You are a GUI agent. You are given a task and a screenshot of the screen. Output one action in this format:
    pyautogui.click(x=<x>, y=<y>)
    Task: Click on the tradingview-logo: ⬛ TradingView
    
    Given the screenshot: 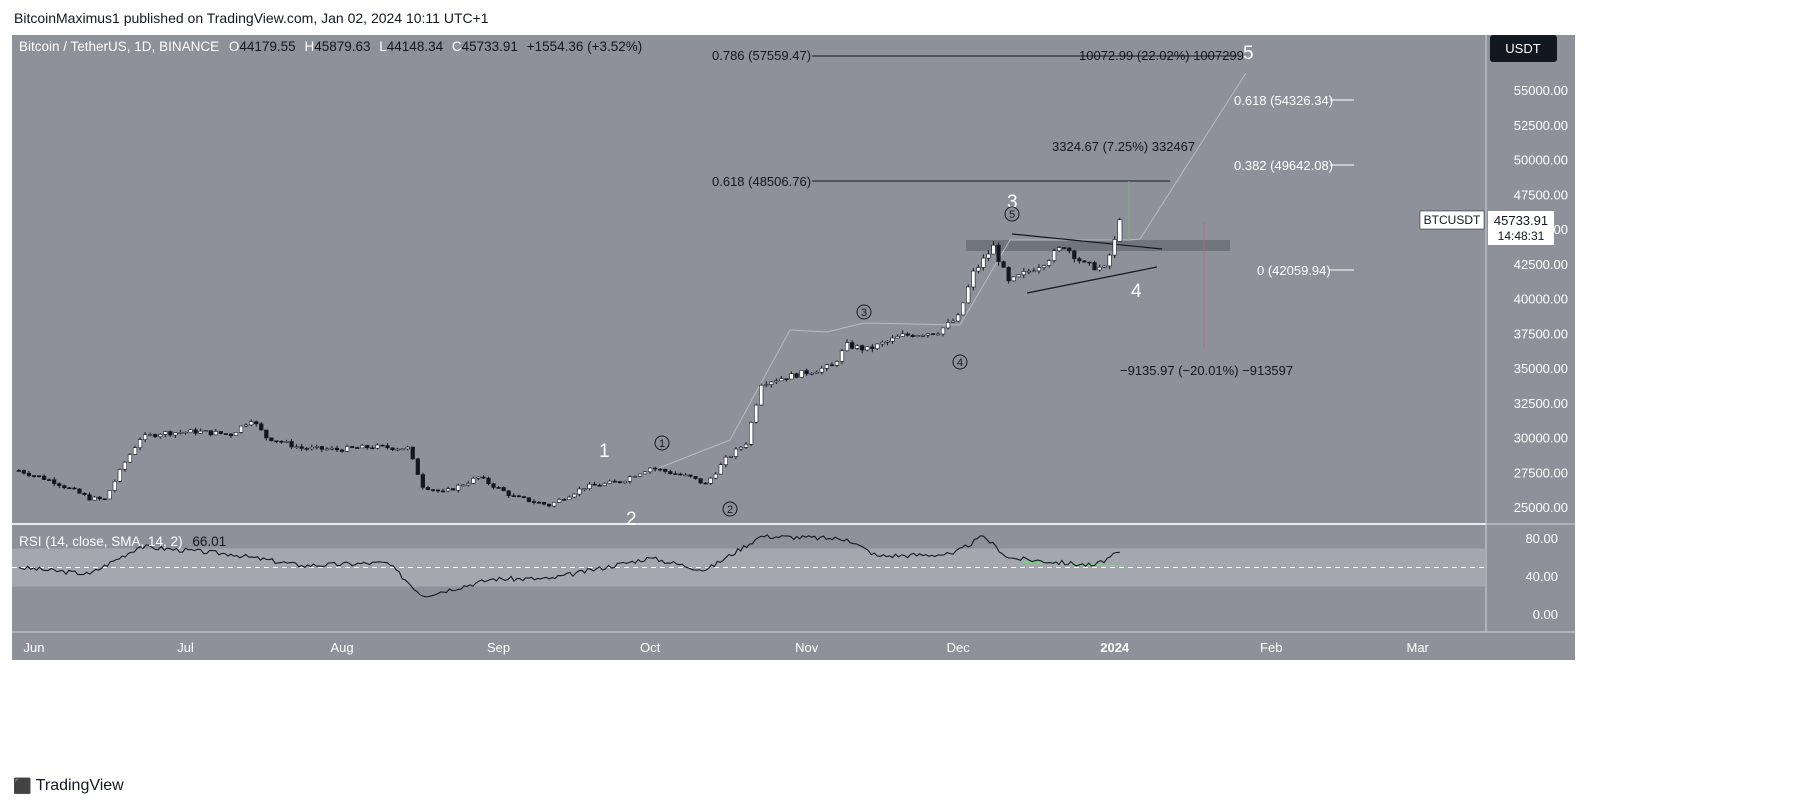 What is the action you would take?
    pyautogui.click(x=68, y=786)
    